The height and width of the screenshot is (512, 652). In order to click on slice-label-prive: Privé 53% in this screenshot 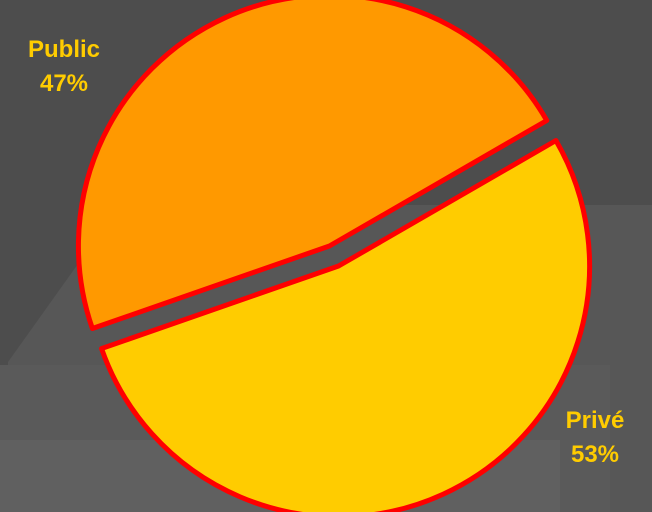, I will do `click(595, 438)`.